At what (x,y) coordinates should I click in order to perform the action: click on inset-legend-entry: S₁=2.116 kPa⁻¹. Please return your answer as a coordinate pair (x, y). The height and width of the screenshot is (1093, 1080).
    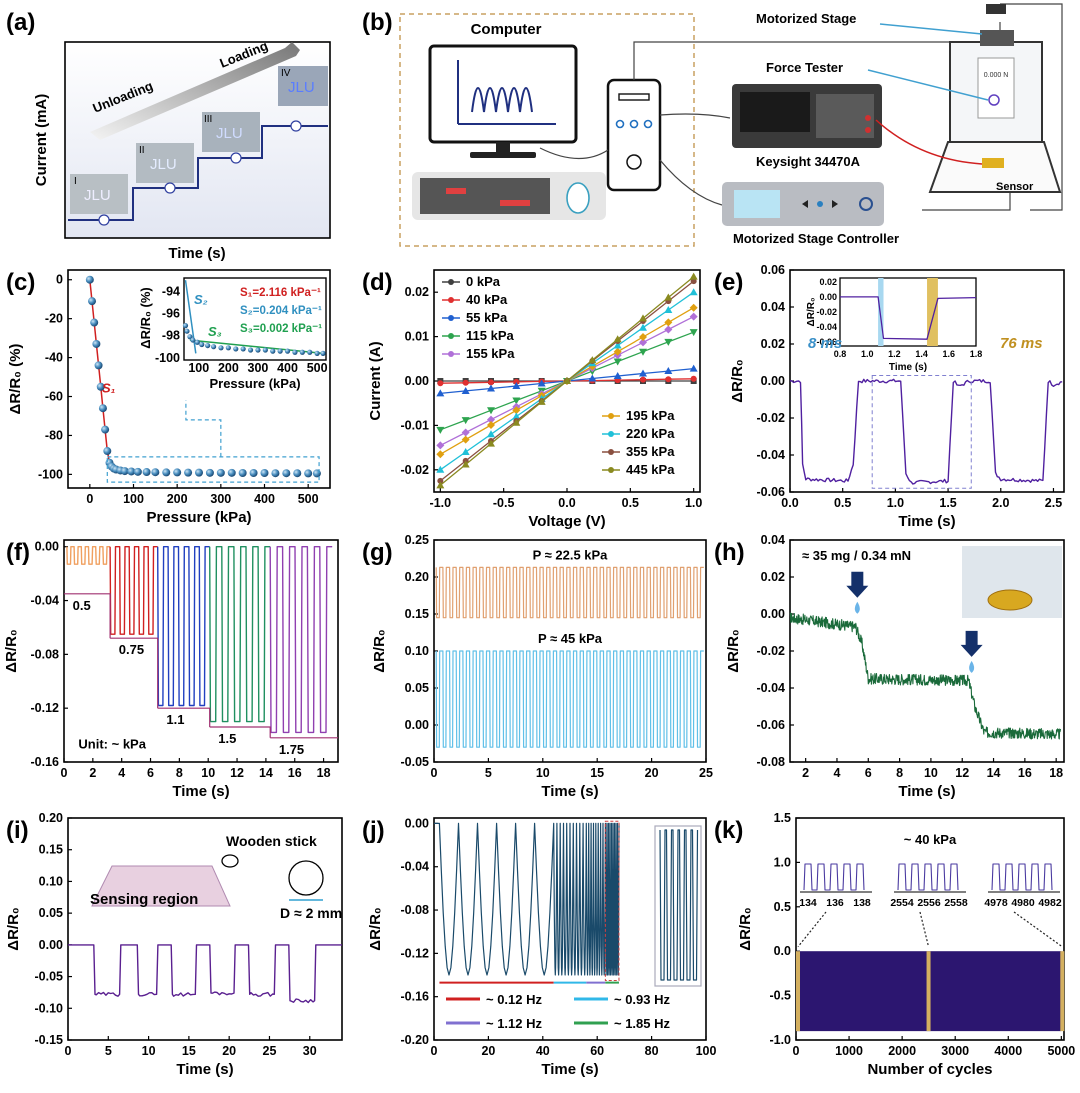
    Looking at the image, I should click on (280, 293).